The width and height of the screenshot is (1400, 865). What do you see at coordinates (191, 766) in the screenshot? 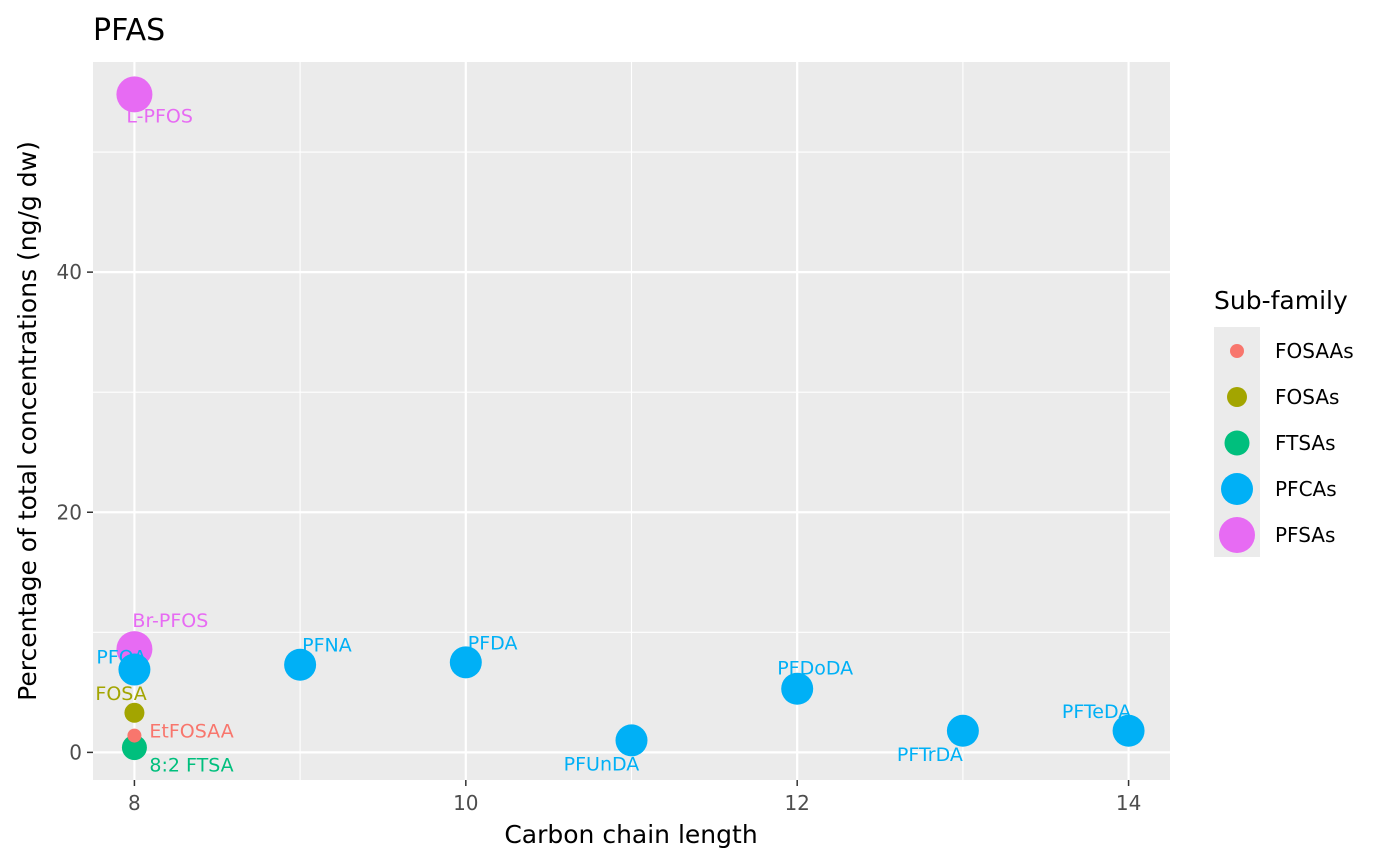
I see `data-point-label: 8:2 FTSA` at bounding box center [191, 766].